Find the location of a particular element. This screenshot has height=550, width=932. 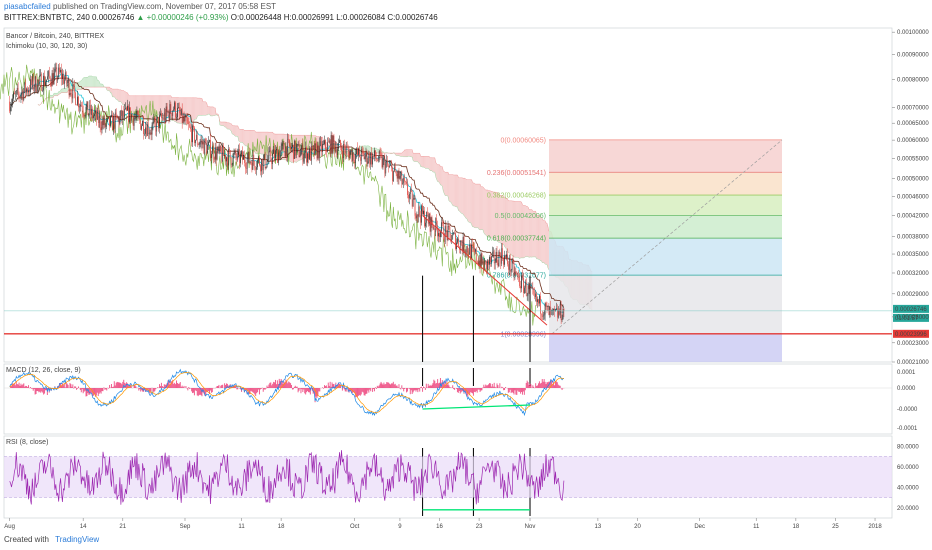

fib-level-label: 0.382(0.00046268) is located at coordinates (516, 196).